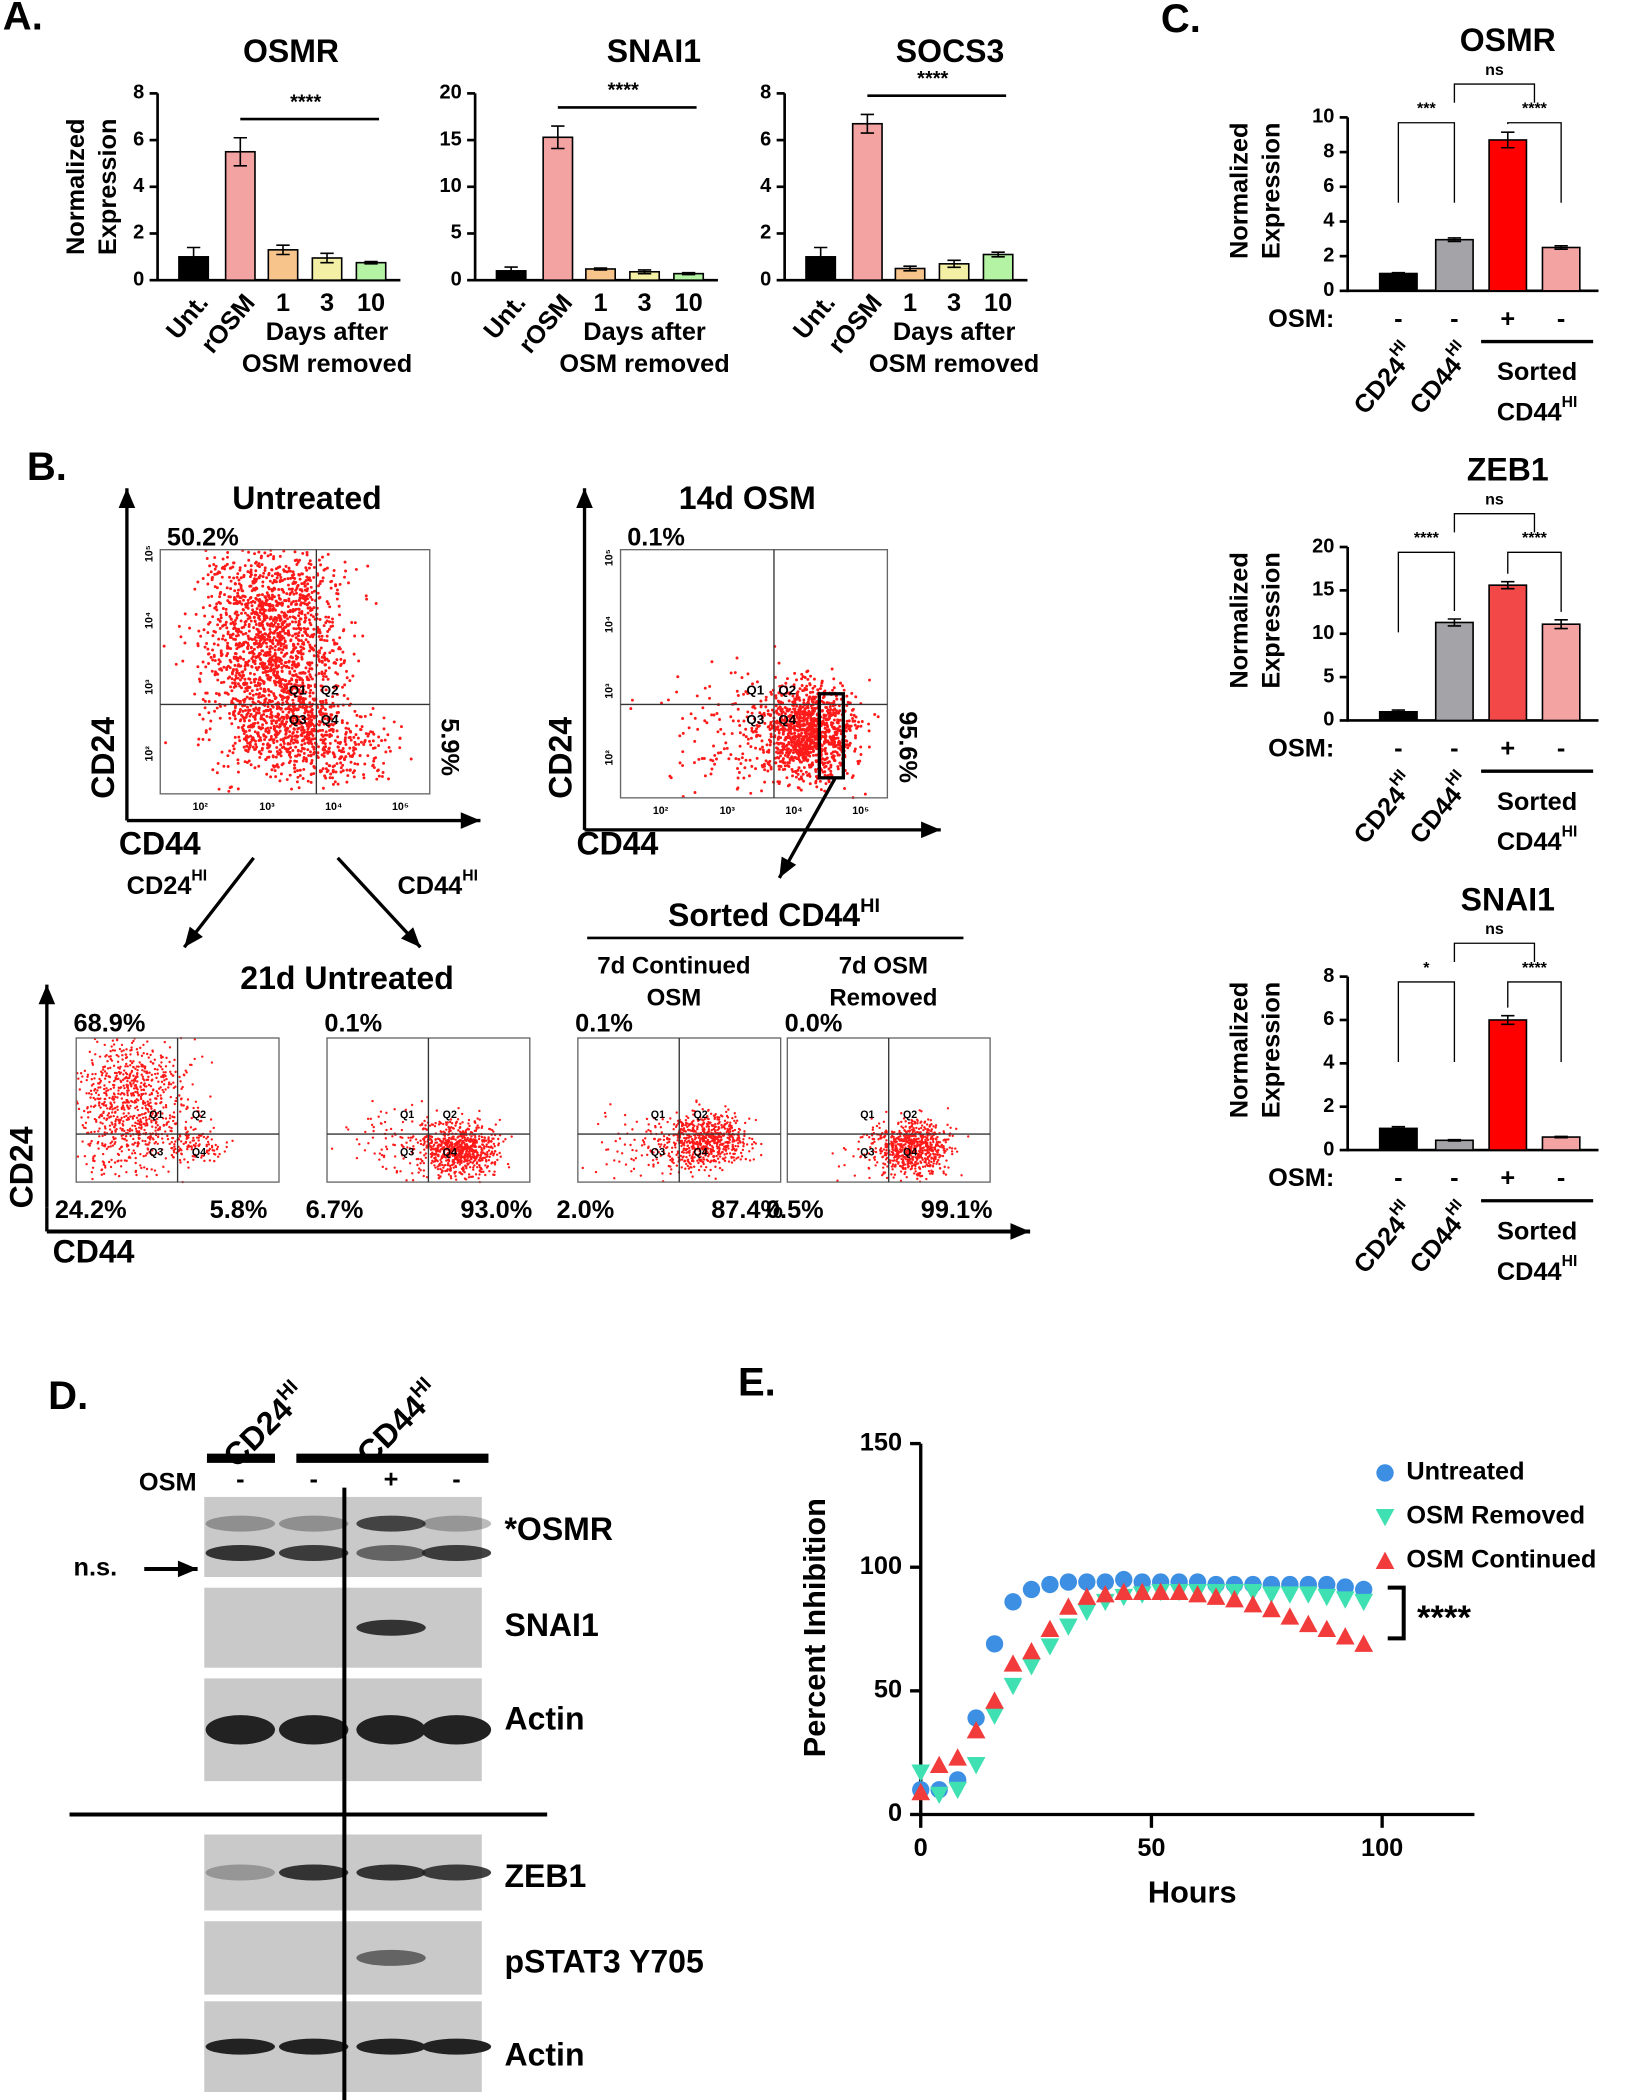 This screenshot has height=2100, width=1628. What do you see at coordinates (1561, 624) in the screenshot?
I see `error-bar` at bounding box center [1561, 624].